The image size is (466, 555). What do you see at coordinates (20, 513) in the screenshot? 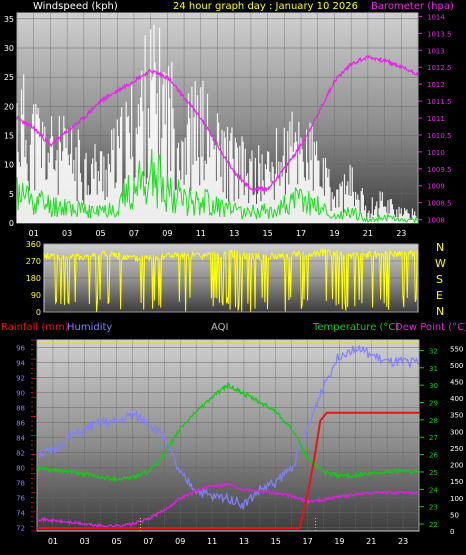
I see `humidity-tick-label: 74` at bounding box center [20, 513].